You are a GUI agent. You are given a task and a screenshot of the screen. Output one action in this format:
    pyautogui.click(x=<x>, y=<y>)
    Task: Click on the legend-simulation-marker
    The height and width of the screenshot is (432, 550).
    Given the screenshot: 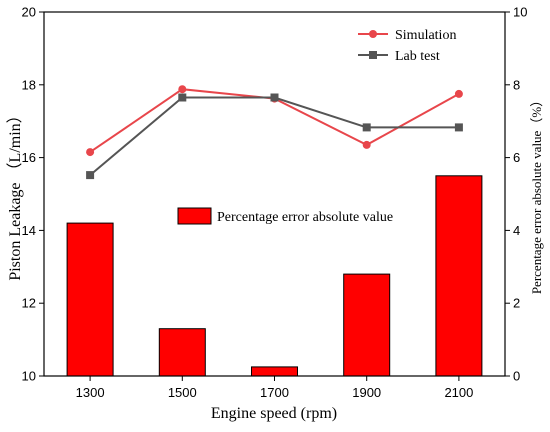 What is the action you would take?
    pyautogui.click(x=373, y=34)
    